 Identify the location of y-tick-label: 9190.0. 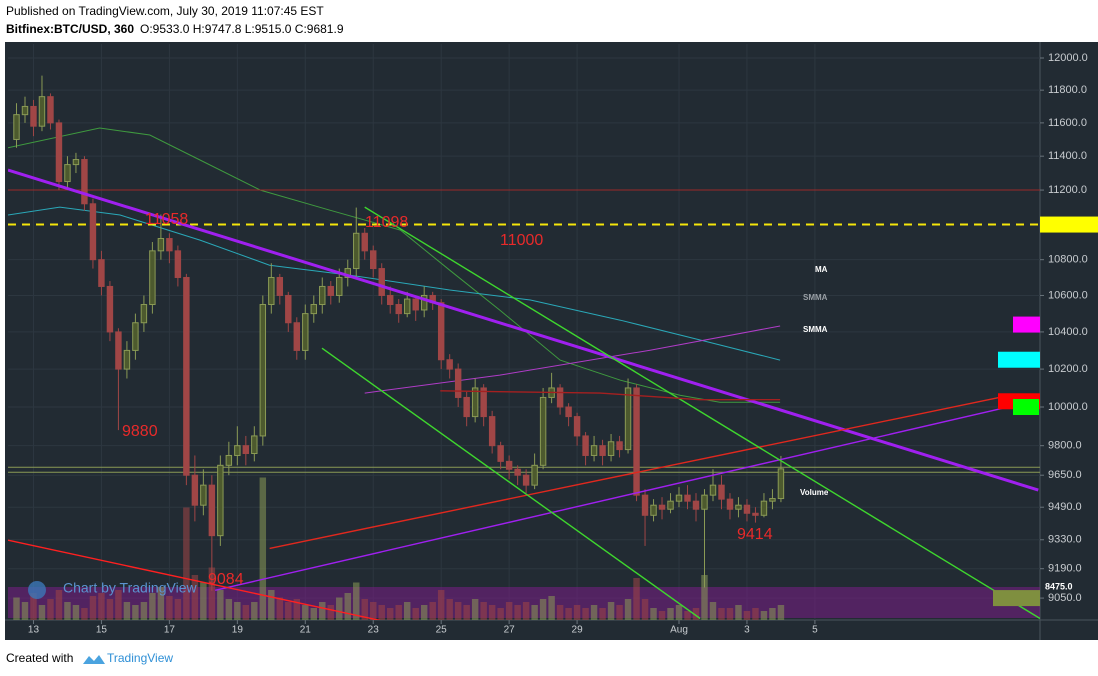
(1065, 569).